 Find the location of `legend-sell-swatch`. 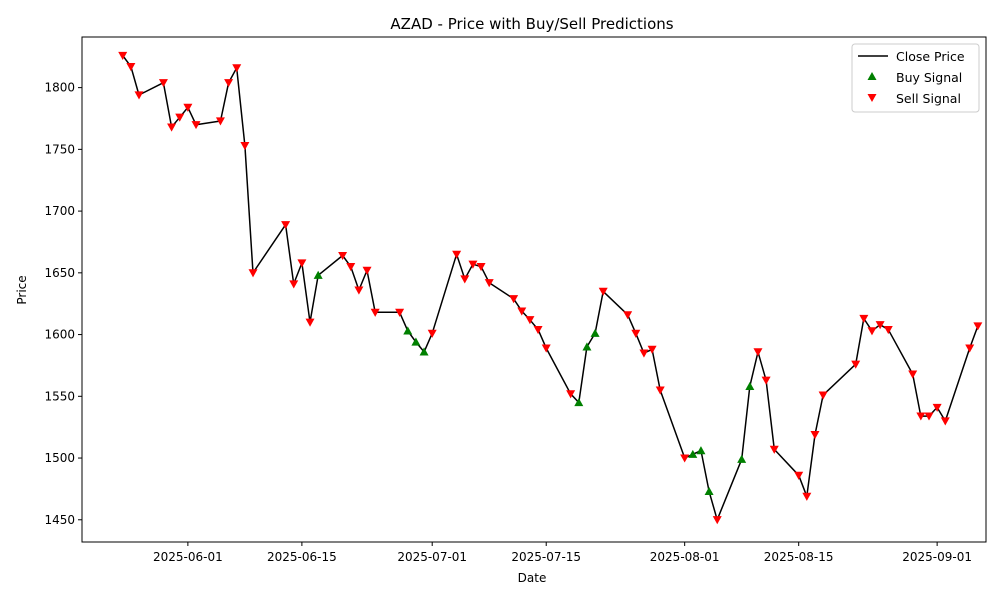

legend-sell-swatch is located at coordinates (872, 98).